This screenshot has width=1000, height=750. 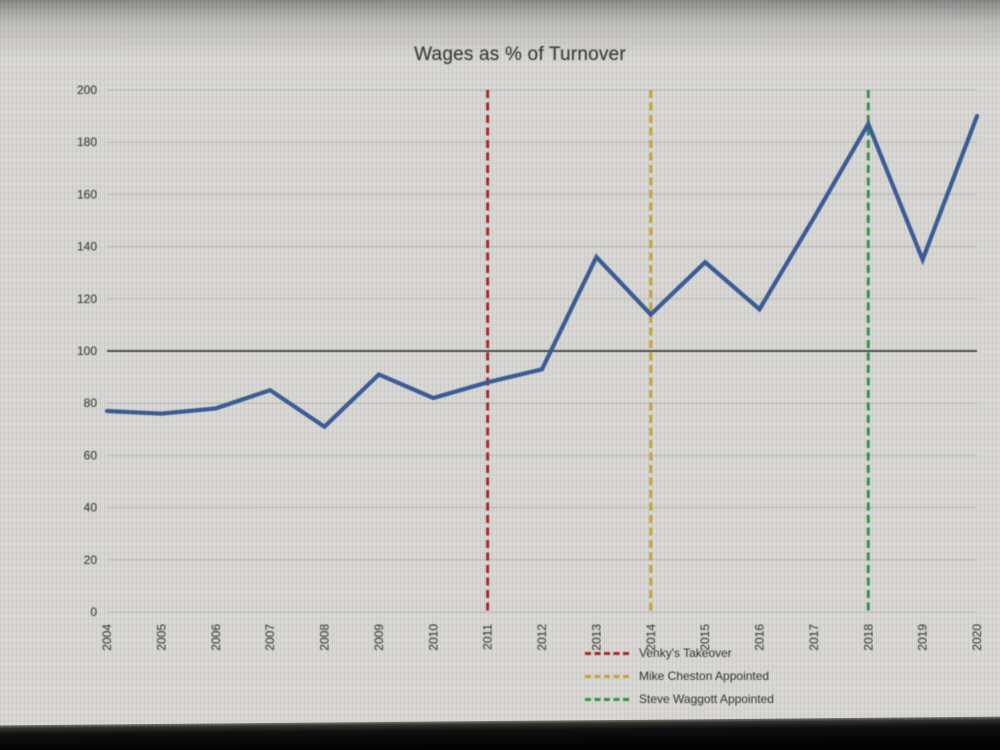 I want to click on x-tick-label: 2020, so click(x=977, y=637).